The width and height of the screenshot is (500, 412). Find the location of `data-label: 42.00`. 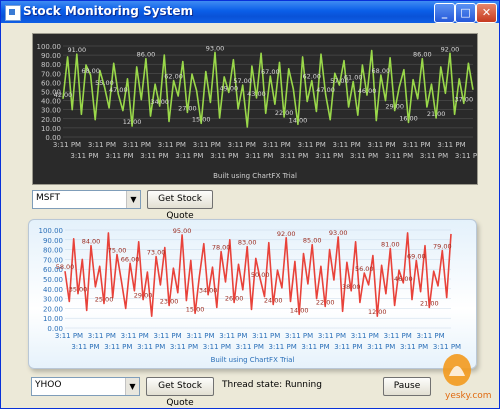

data-label: 42.00 is located at coordinates (63, 95).